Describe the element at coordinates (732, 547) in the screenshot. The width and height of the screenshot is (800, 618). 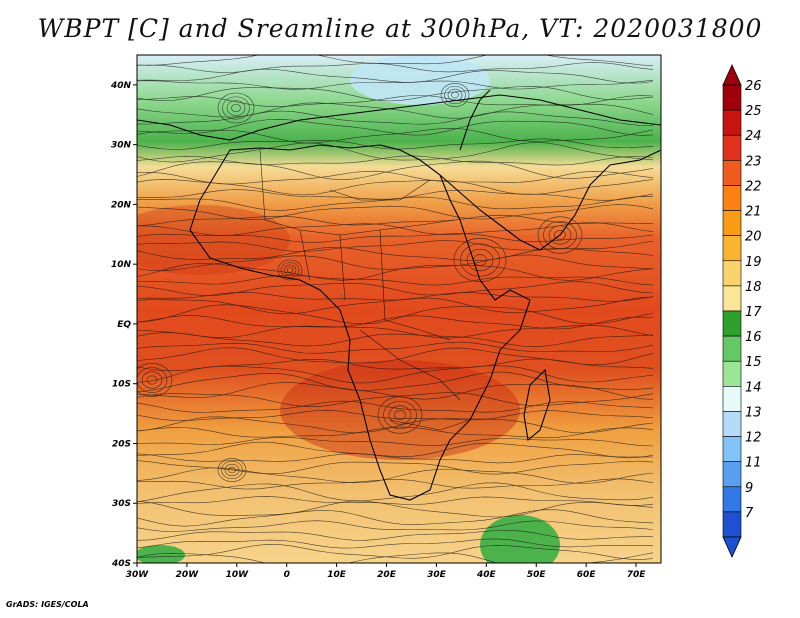
I see `colorbar-bottom-arrow` at that location.